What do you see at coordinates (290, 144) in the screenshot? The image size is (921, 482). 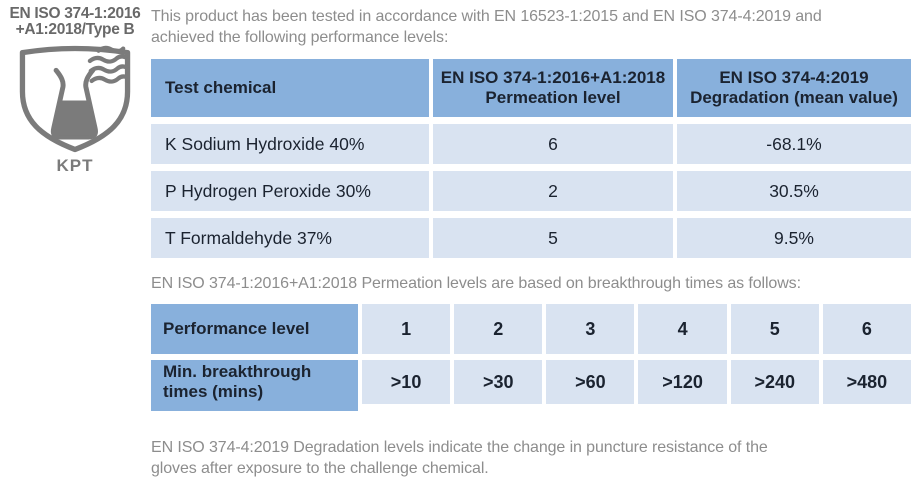 I see `table-cell-chemical: K Sodium Hydroxide 40%` at bounding box center [290, 144].